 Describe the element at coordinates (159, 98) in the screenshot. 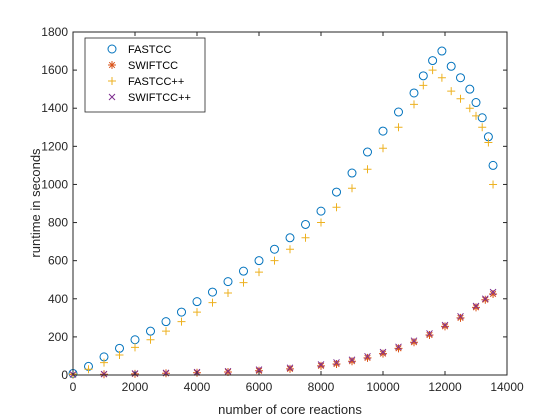

I see `legend-entry-label: SWIFTCC++` at that location.